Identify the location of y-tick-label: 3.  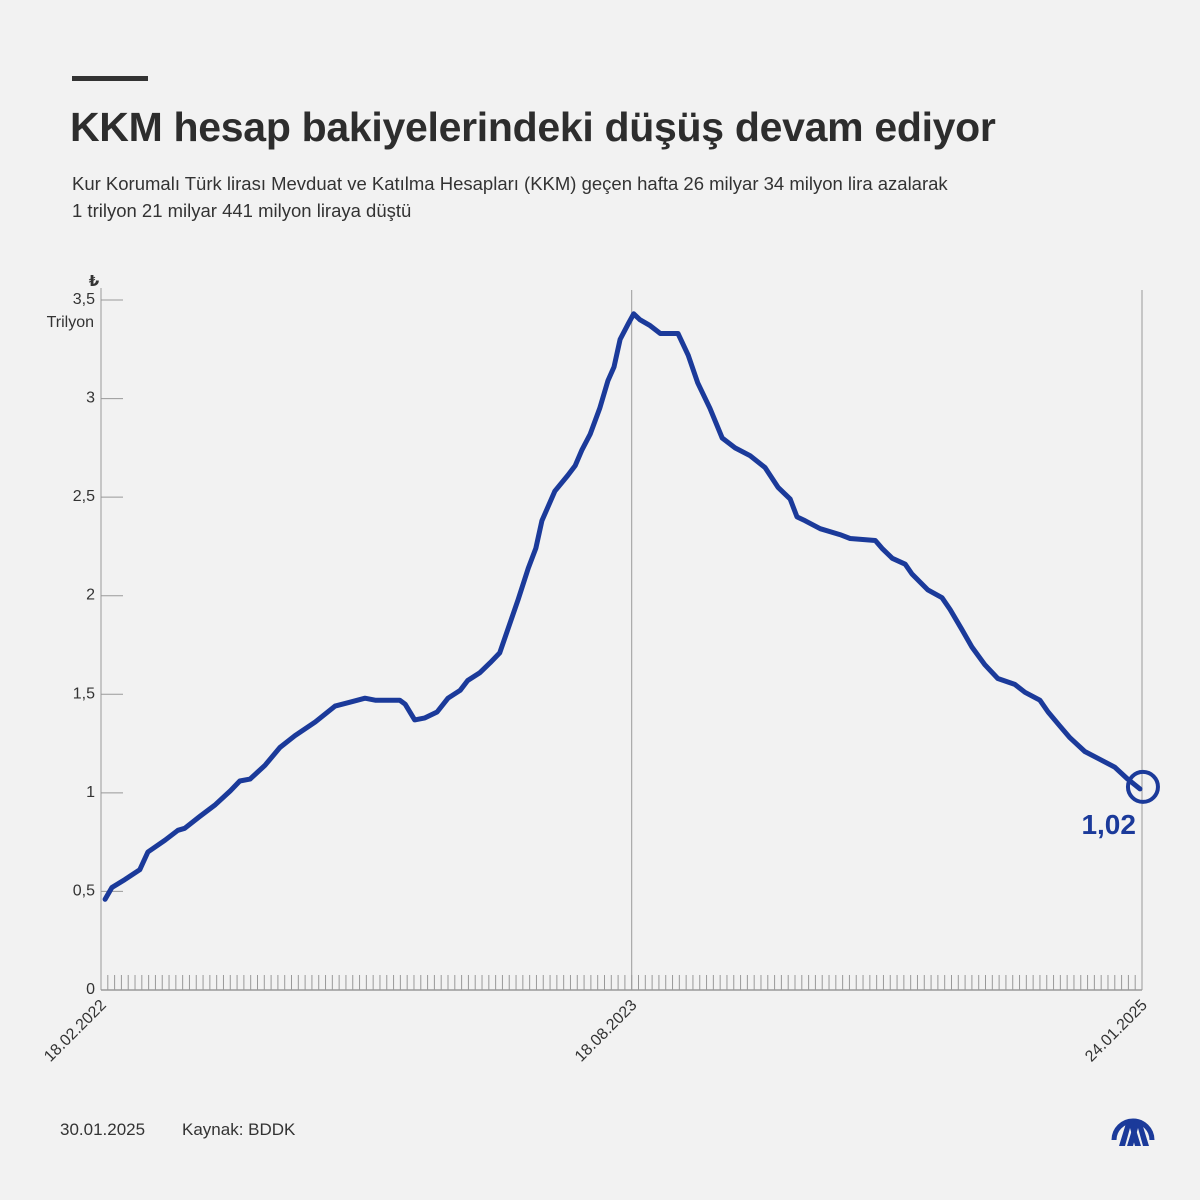
(90, 398).